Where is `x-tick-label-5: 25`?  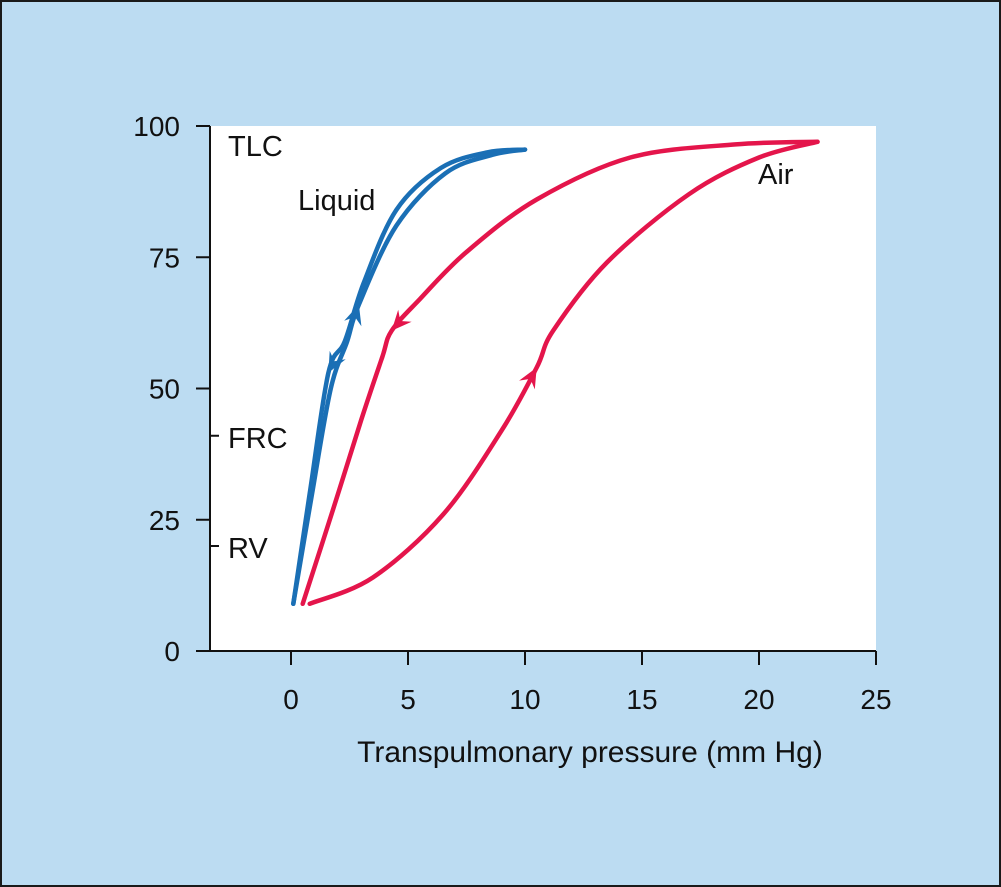 x-tick-label-5: 25 is located at coordinates (875, 699).